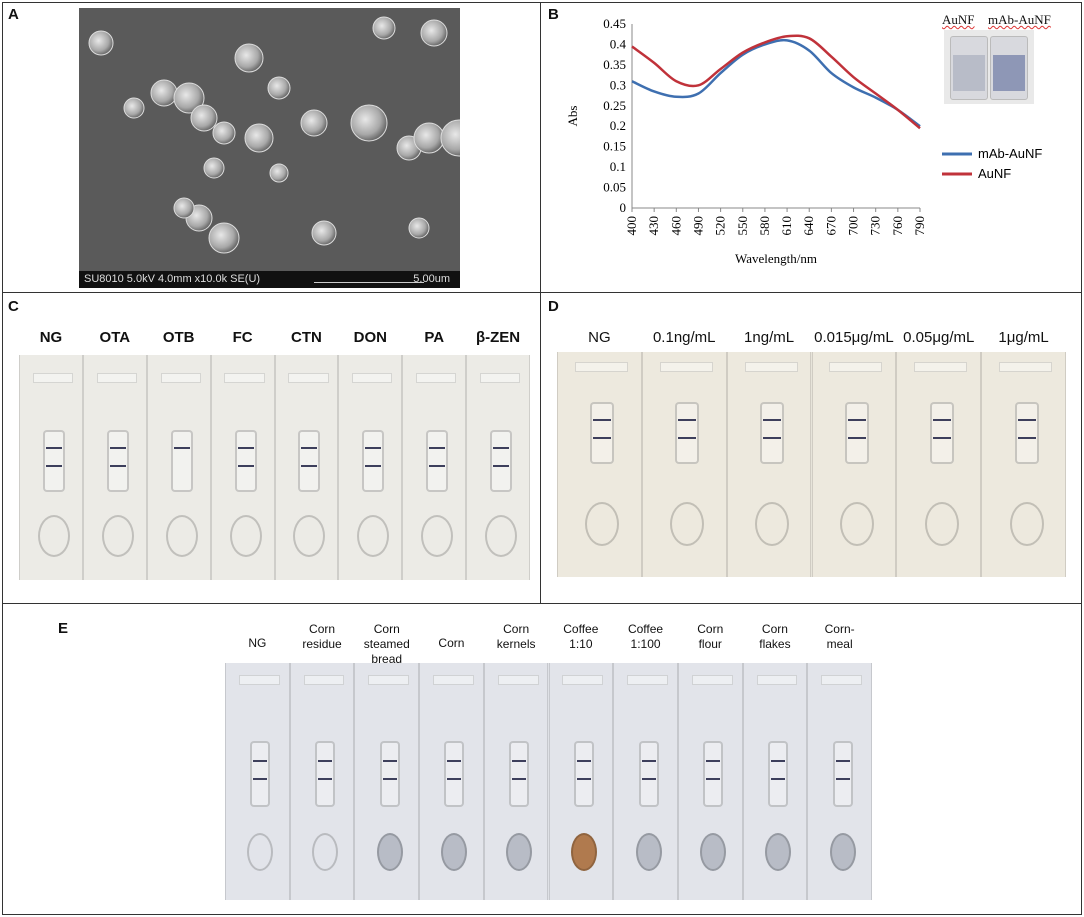 Image resolution: width=1084 pixels, height=917 pixels. What do you see at coordinates (618, 43) in the screenshot?
I see `y-tick-label: 0.4` at bounding box center [618, 43].